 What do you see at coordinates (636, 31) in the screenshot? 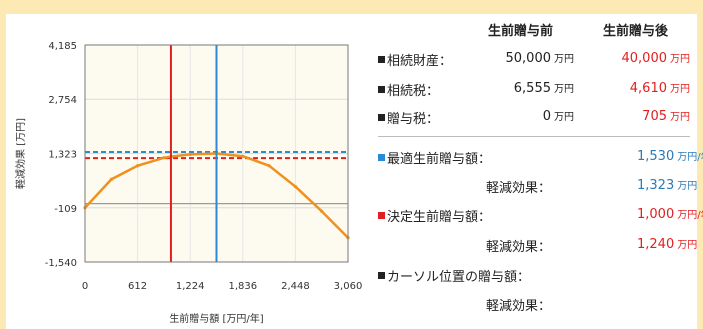
I see `header-after: 生前贈与後` at bounding box center [636, 31].